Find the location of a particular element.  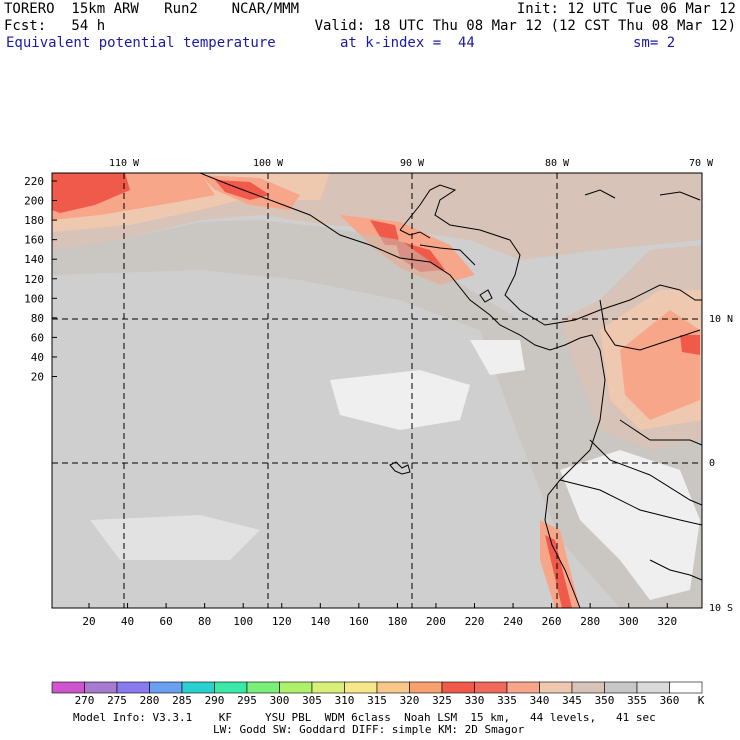

x-grid-label: 80 is located at coordinates (204, 621).